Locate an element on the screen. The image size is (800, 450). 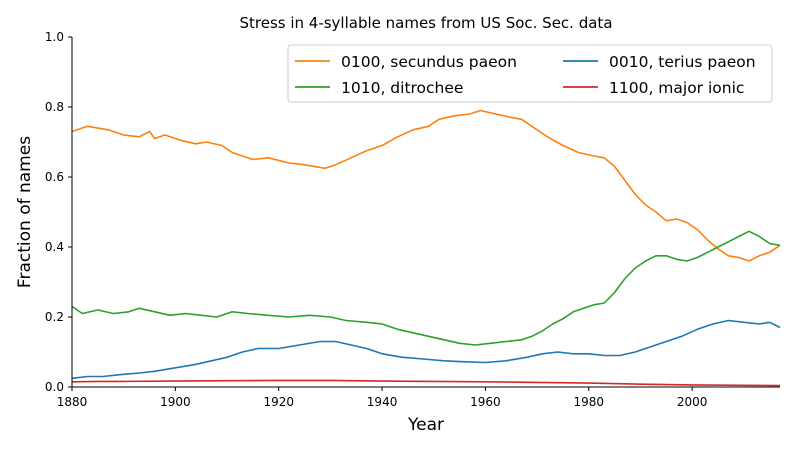
legend-frame is located at coordinates (530, 73).